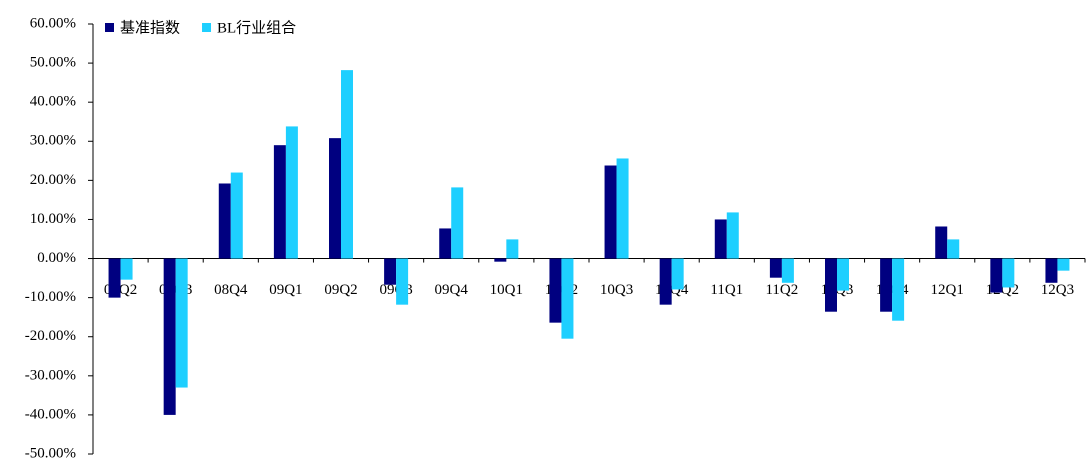 This screenshot has height=474, width=1092. Describe the element at coordinates (50, 336) in the screenshot. I see `y-tick-label: -20.00%` at that location.